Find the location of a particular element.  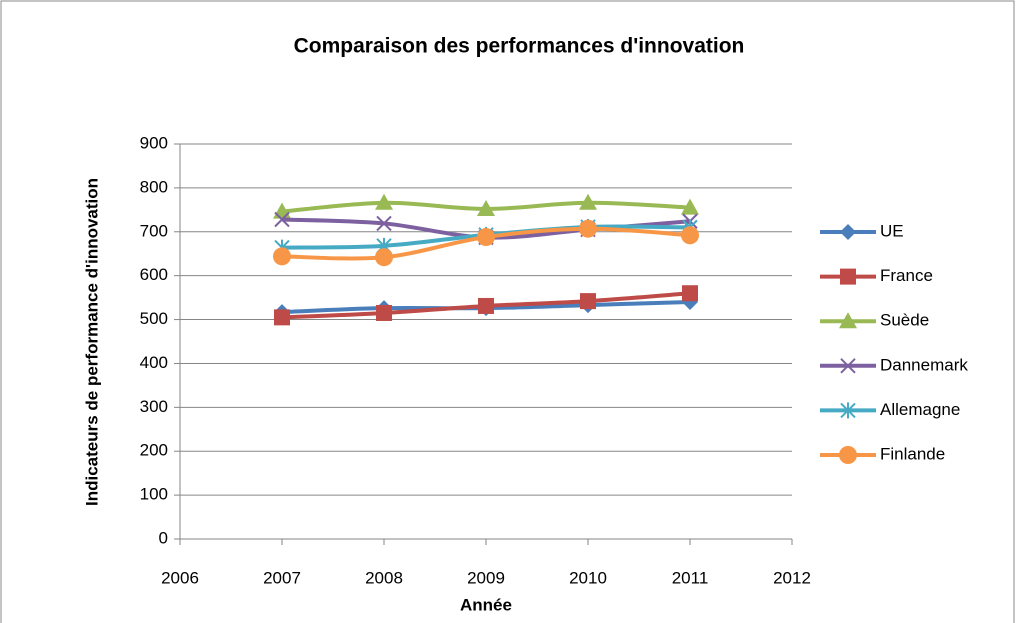

y-axis-title: Indicateurs de performance d'innovation is located at coordinates (91, 342).